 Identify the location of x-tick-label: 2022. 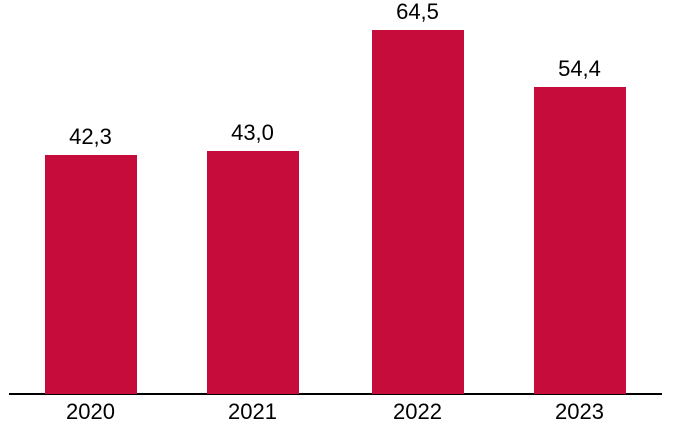
(417, 411).